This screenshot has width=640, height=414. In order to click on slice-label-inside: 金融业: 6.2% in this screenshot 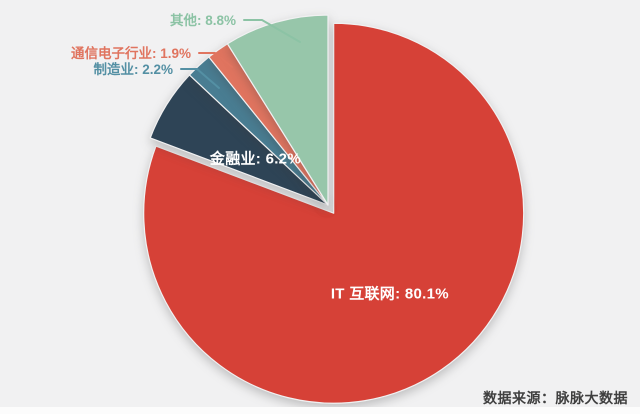, I will do `click(255, 159)`.